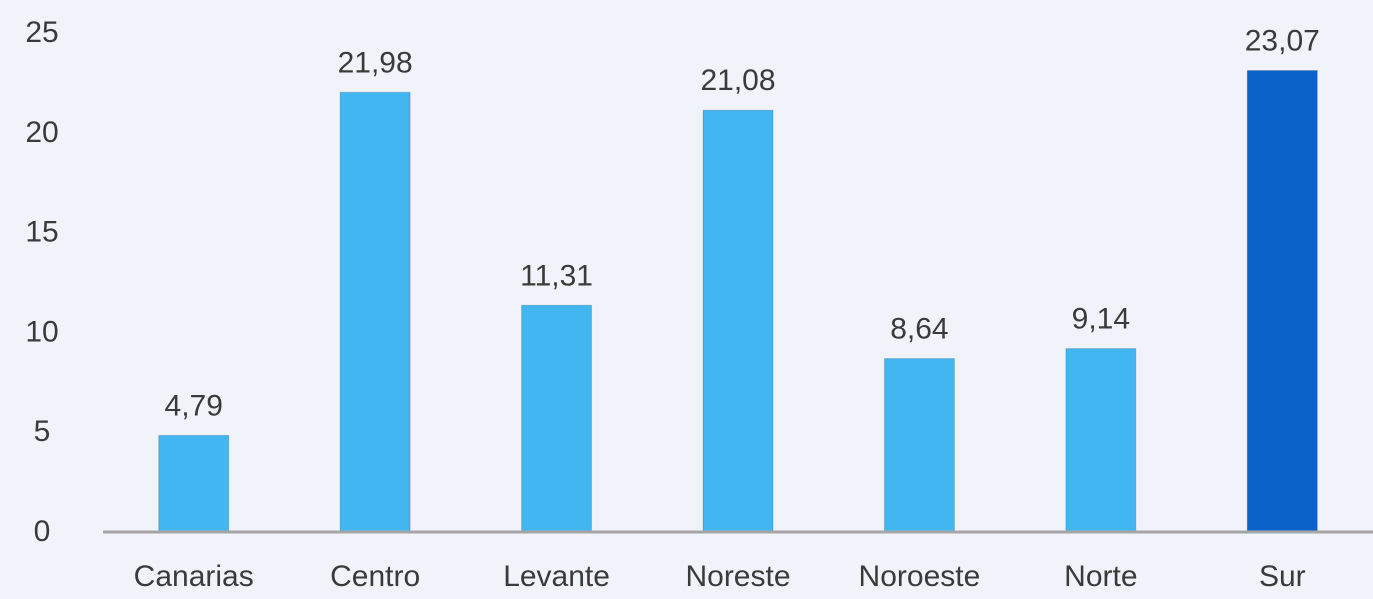 Image resolution: width=1373 pixels, height=599 pixels. What do you see at coordinates (41, 32) in the screenshot?
I see `y-tick-label: 25` at bounding box center [41, 32].